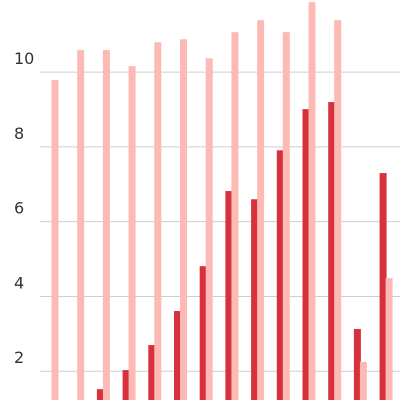 The image size is (400, 400). Describe the element at coordinates (19, 133) in the screenshot. I see `y-tick-label: 8` at that location.